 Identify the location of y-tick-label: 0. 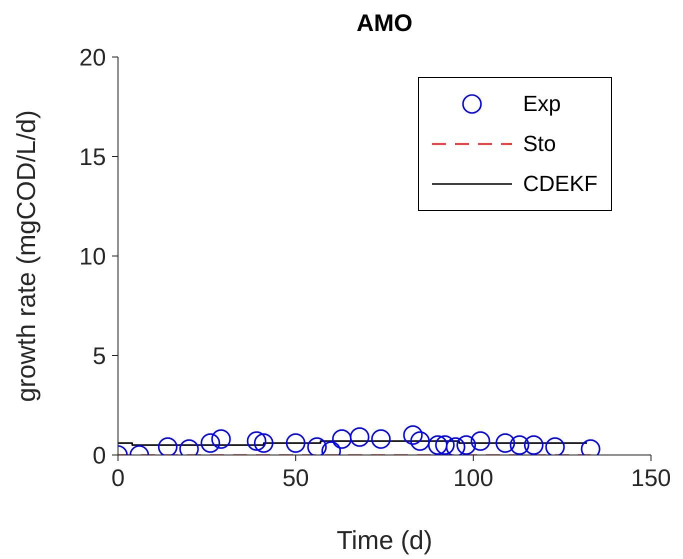
(99, 456).